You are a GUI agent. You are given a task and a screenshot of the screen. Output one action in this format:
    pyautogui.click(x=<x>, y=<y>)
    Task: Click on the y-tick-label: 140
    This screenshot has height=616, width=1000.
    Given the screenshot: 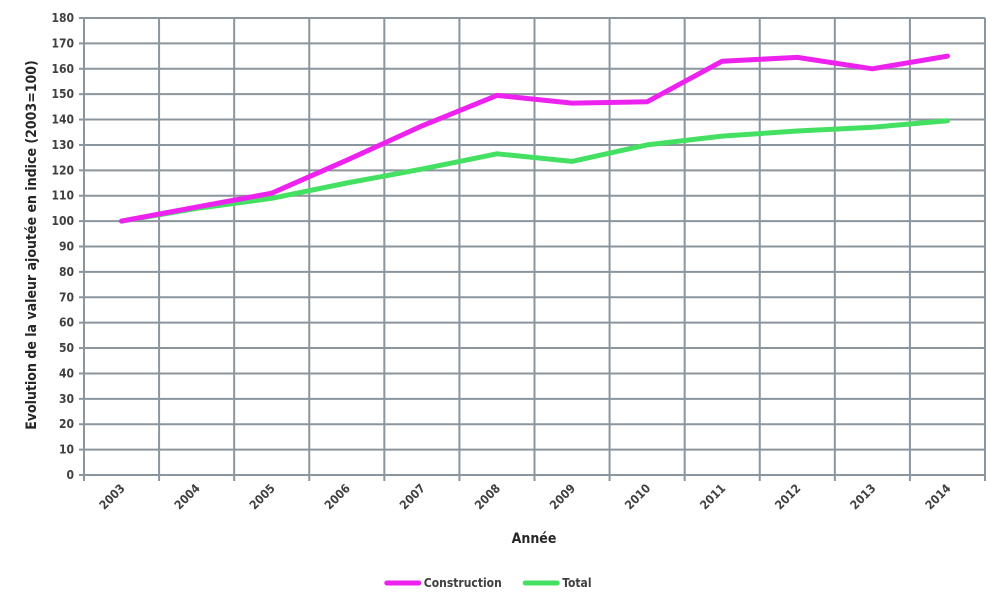 What is the action you would take?
    pyautogui.click(x=62, y=120)
    